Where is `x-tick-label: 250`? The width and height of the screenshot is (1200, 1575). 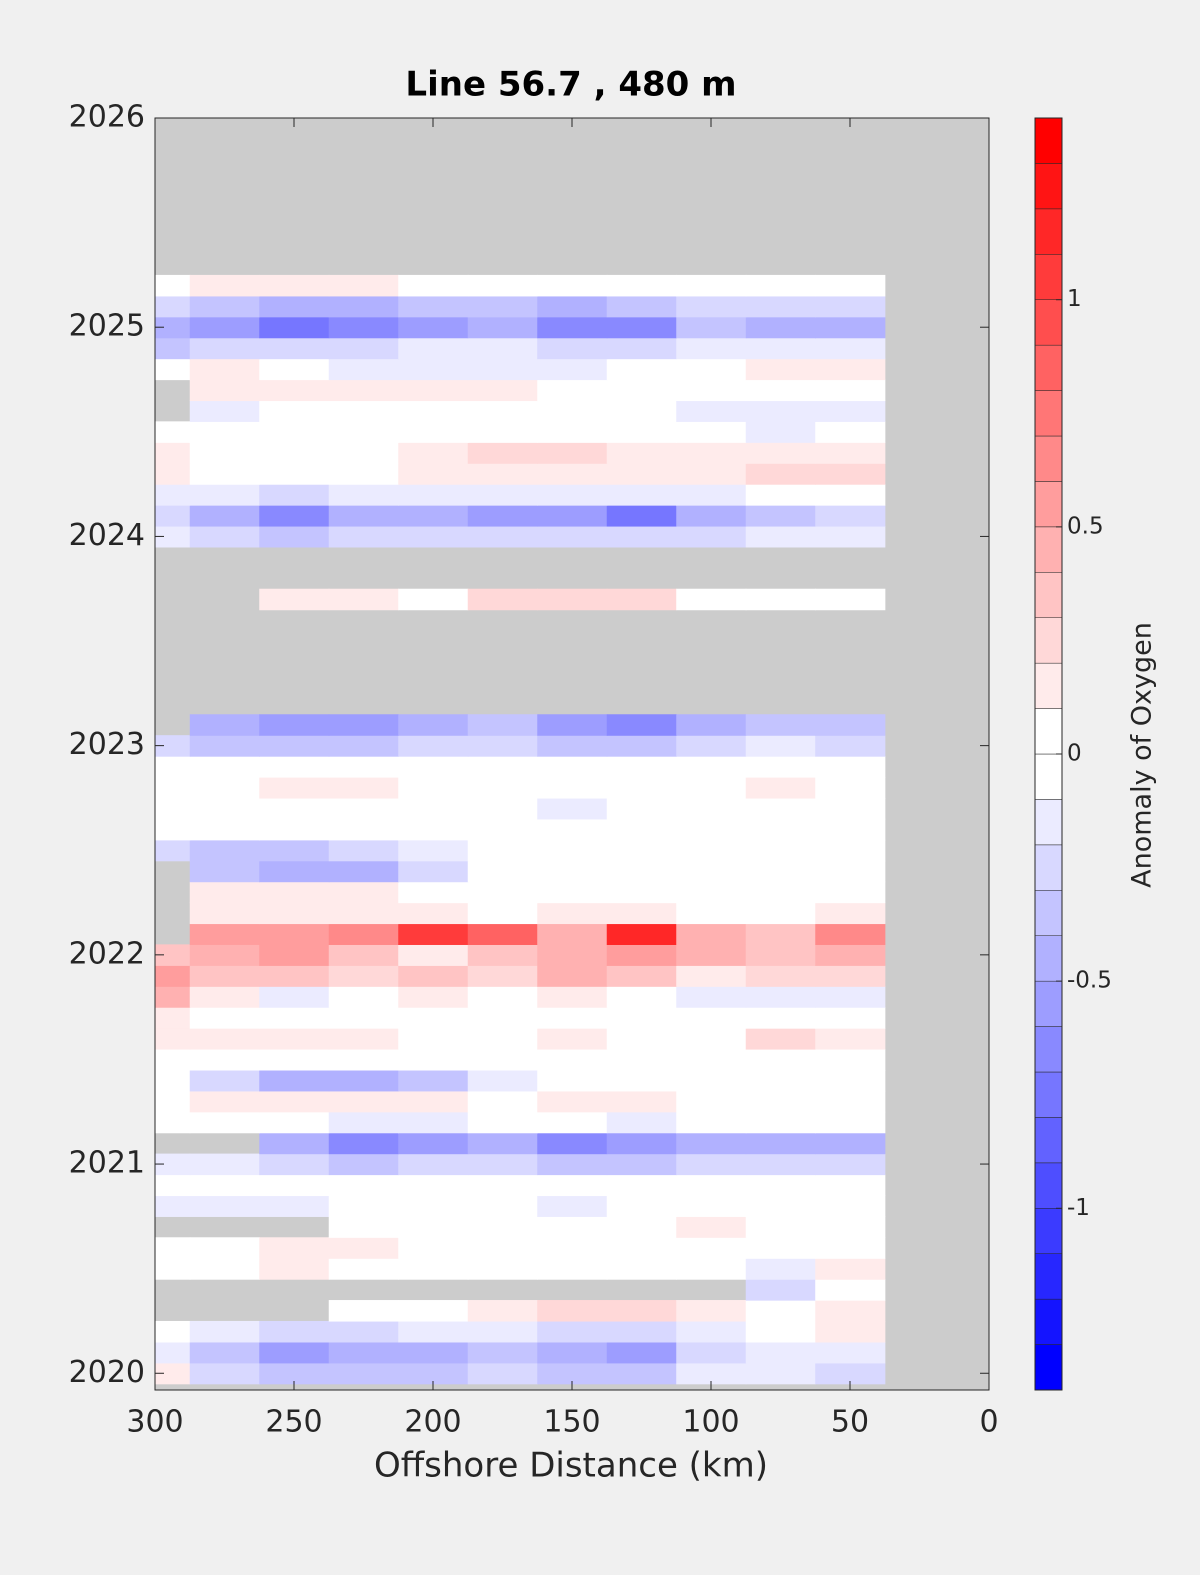
x-tick-label: 250 is located at coordinates (293, 1422).